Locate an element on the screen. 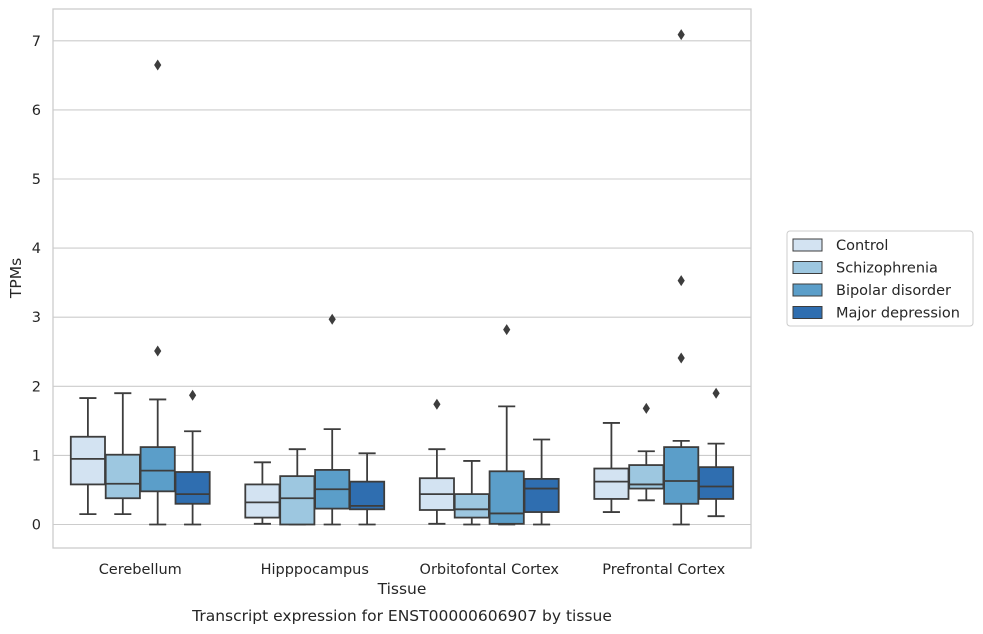  legend-label: Control is located at coordinates (862, 246).